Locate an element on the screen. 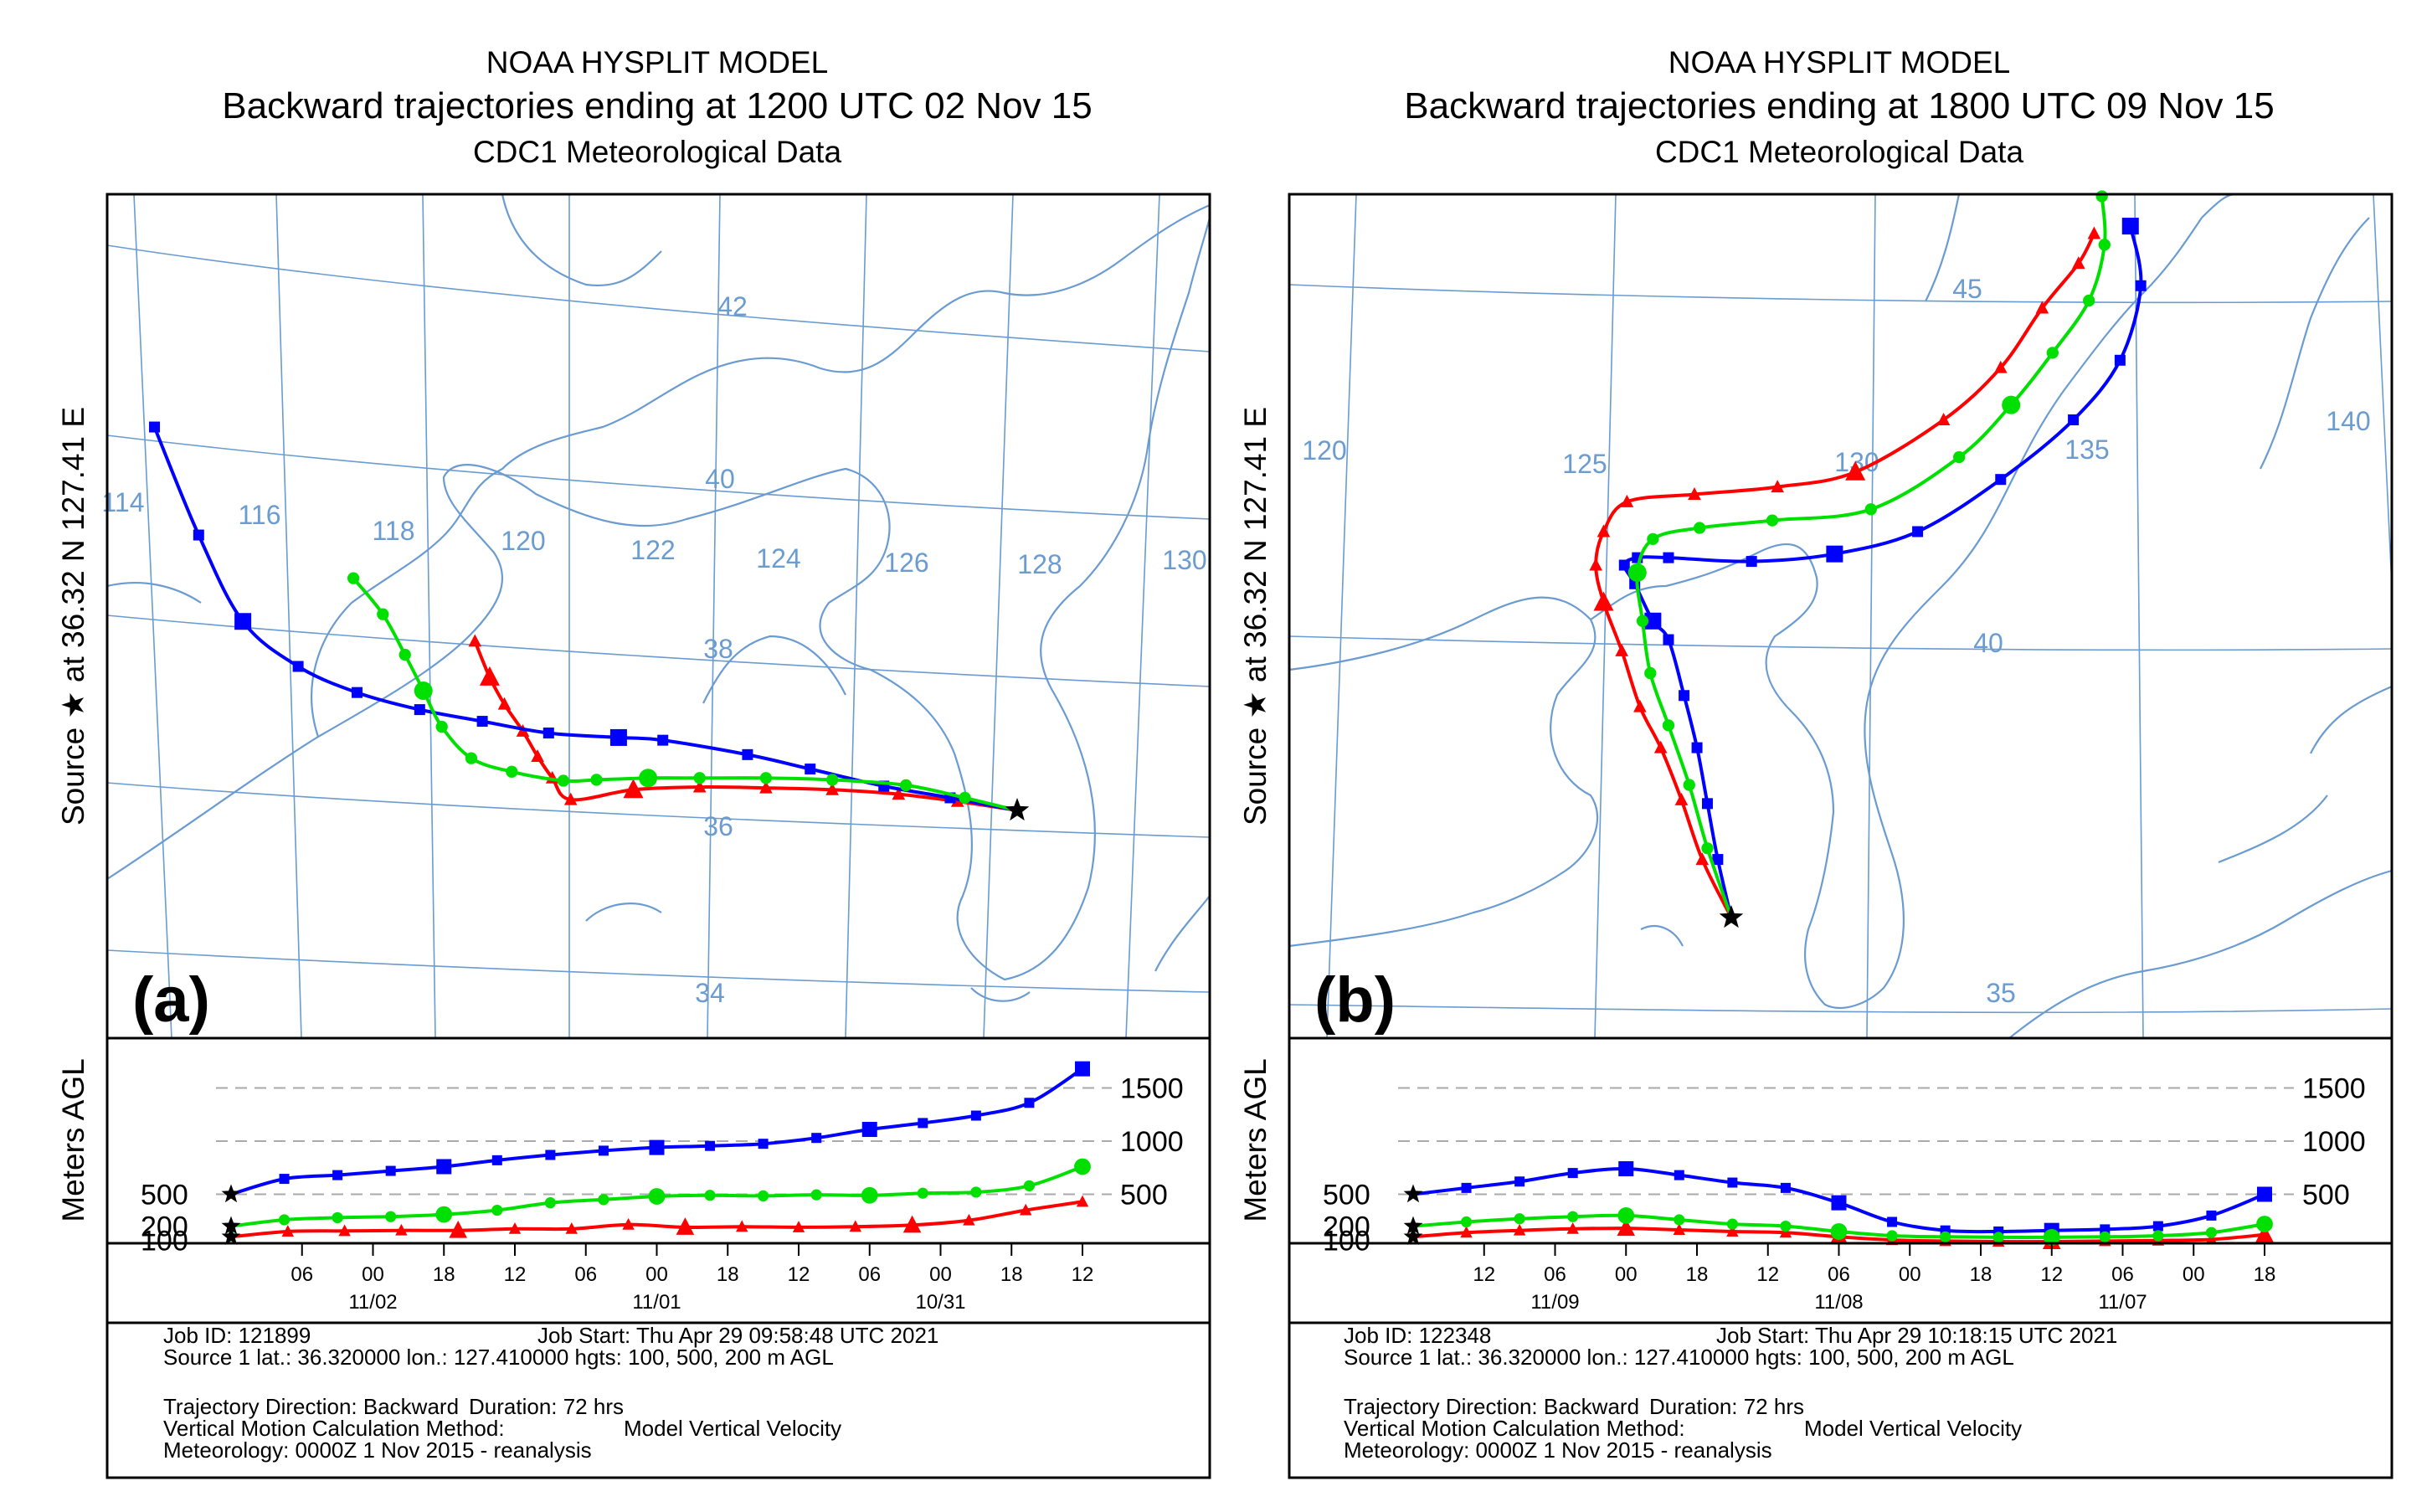 Image resolution: width=2432 pixels, height=1512 pixels. panel-b-duration: Duration: 72 hrs is located at coordinates (1726, 1406).